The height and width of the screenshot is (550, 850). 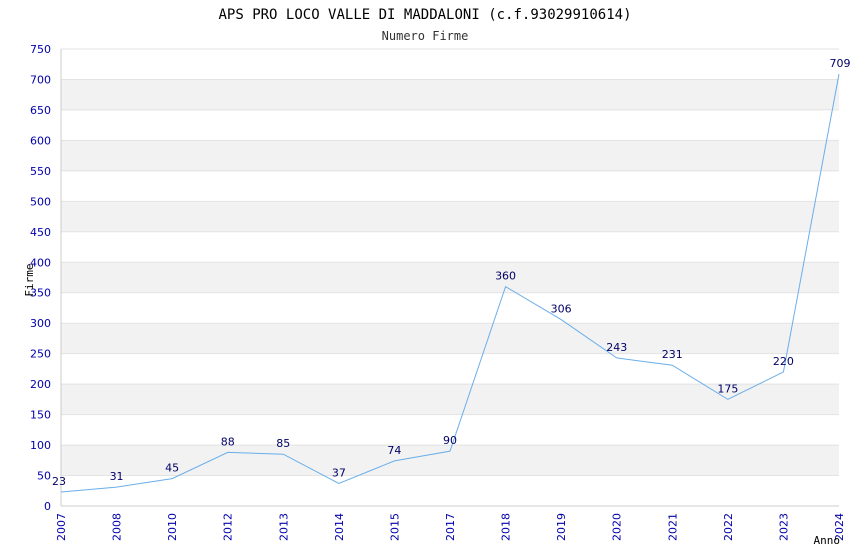 What do you see at coordinates (616, 347) in the screenshot?
I see `data-label: 243` at bounding box center [616, 347].